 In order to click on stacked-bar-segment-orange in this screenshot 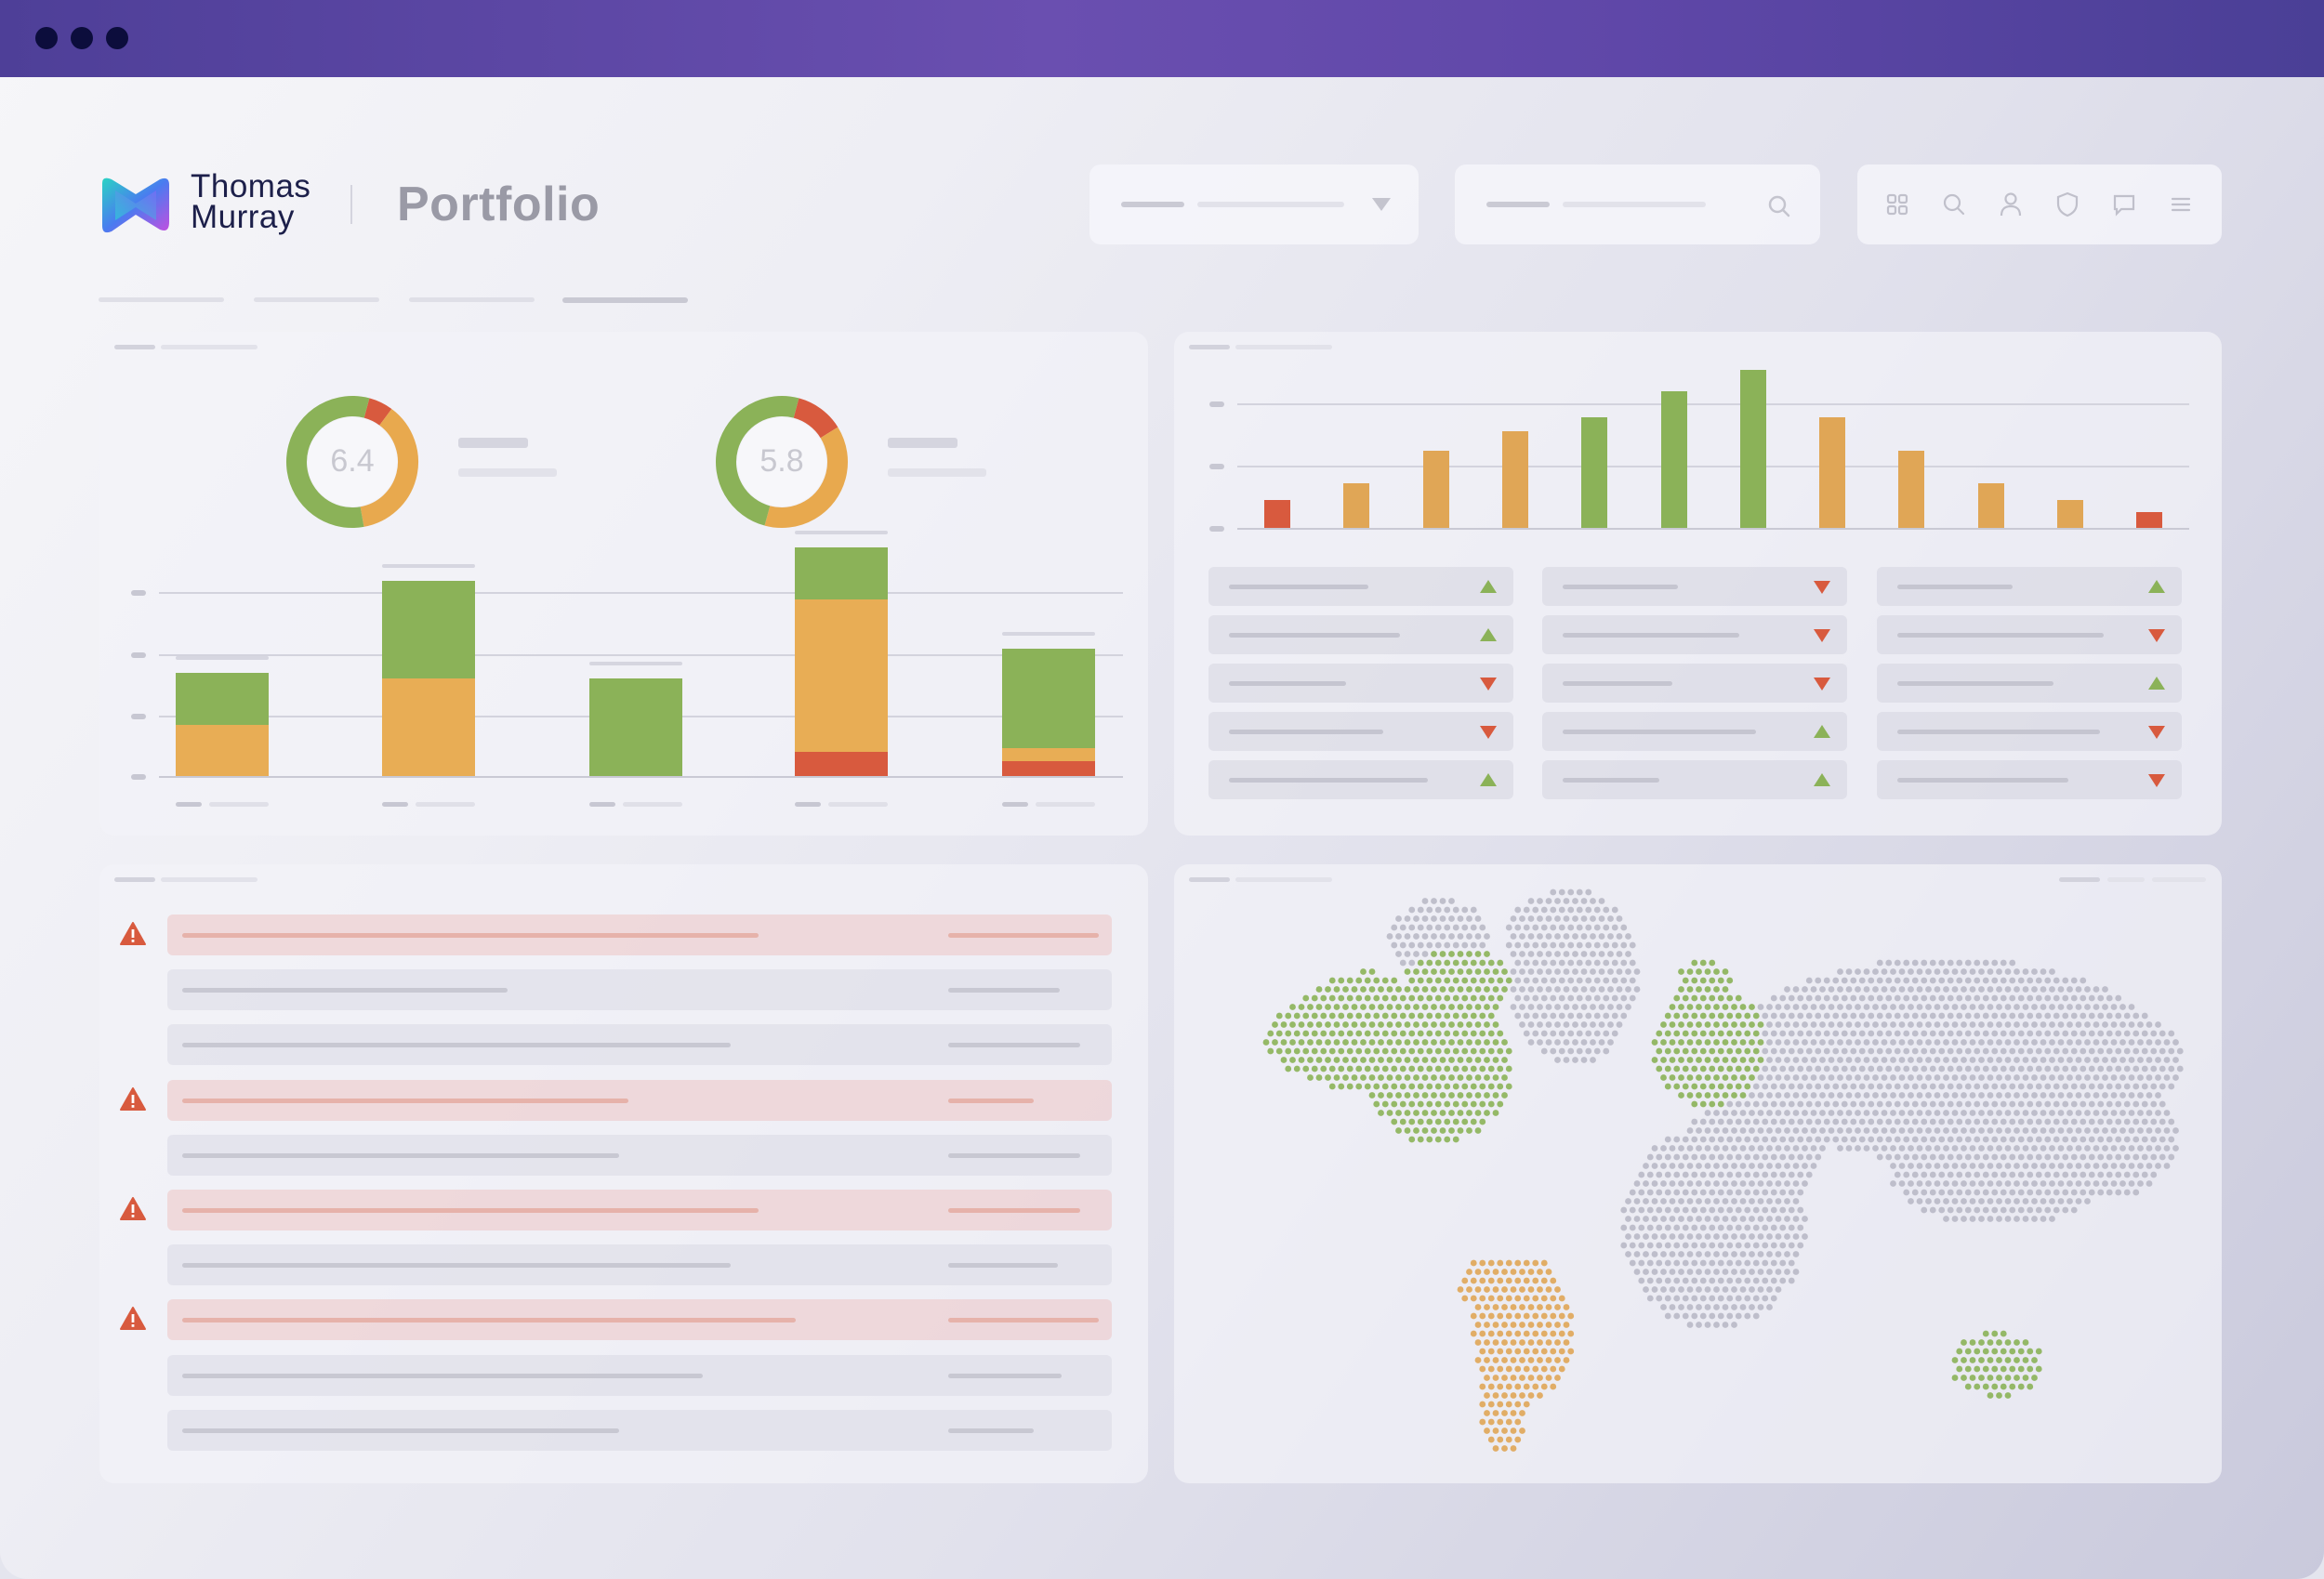, I will do `click(1048, 755)`.